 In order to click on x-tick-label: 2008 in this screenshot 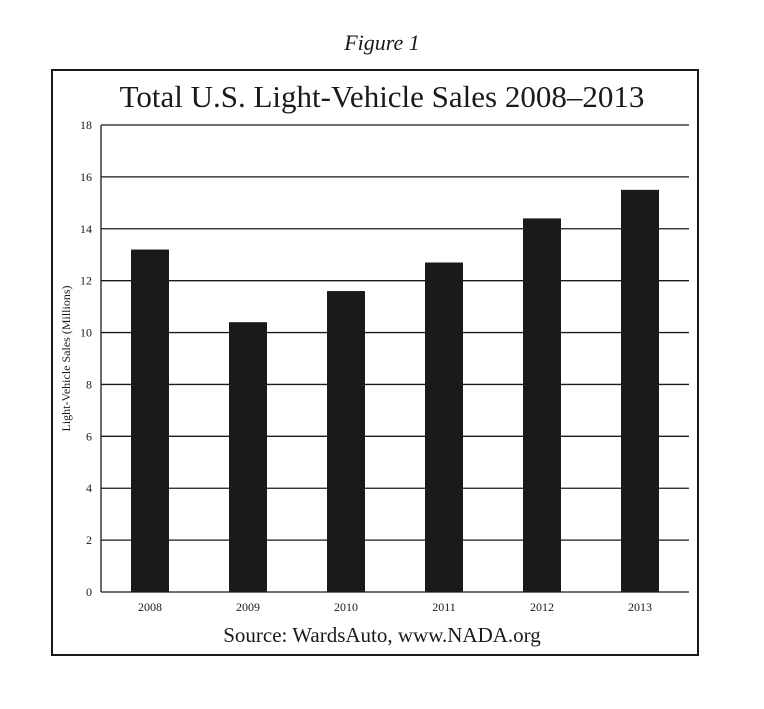, I will do `click(150, 607)`.